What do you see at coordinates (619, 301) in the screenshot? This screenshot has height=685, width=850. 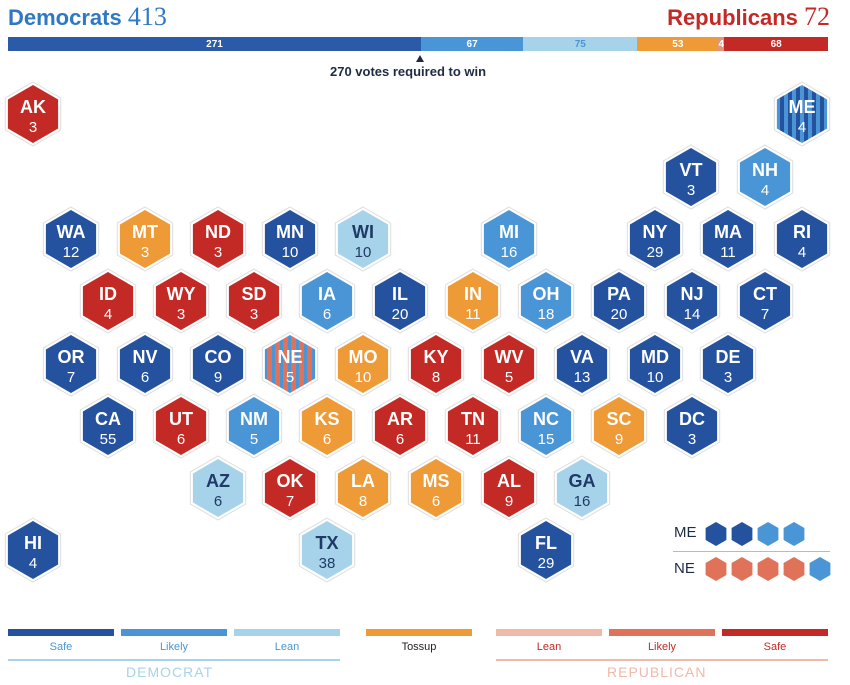 I see `state-hex-pa: PA 20` at bounding box center [619, 301].